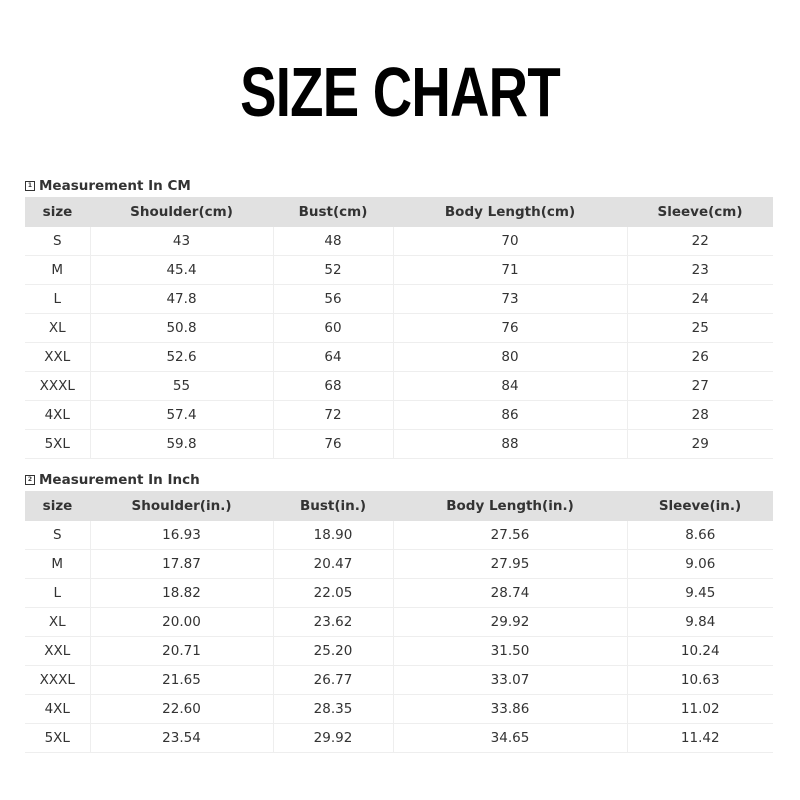 This screenshot has height=800, width=800. What do you see at coordinates (333, 212) in the screenshot?
I see `column-header: Bust(cm)` at bounding box center [333, 212].